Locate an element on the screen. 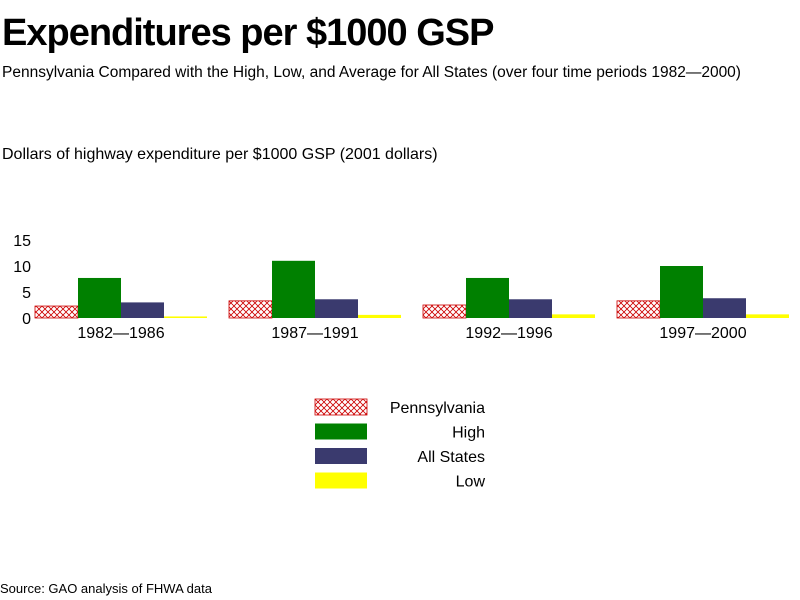 The width and height of the screenshot is (800, 600). x-category-label: 1982—1986 is located at coordinates (120, 333).